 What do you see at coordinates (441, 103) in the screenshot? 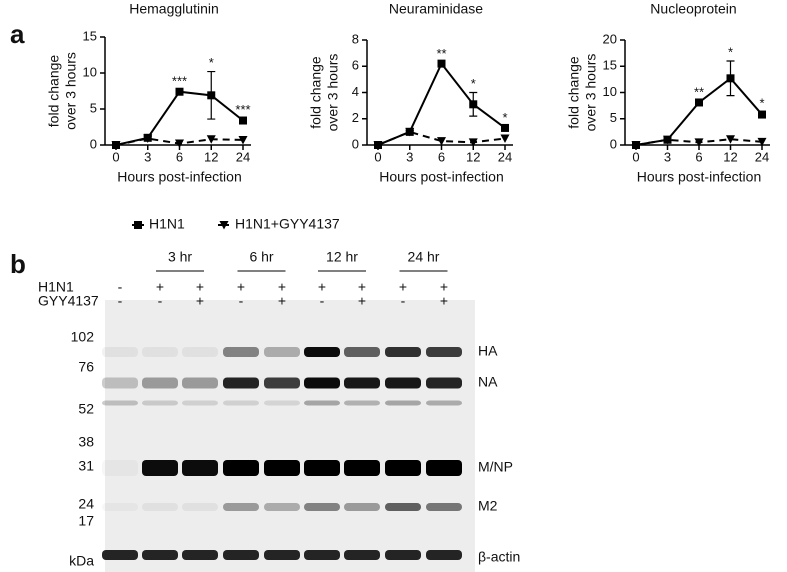
I see `series-line` at bounding box center [441, 103].